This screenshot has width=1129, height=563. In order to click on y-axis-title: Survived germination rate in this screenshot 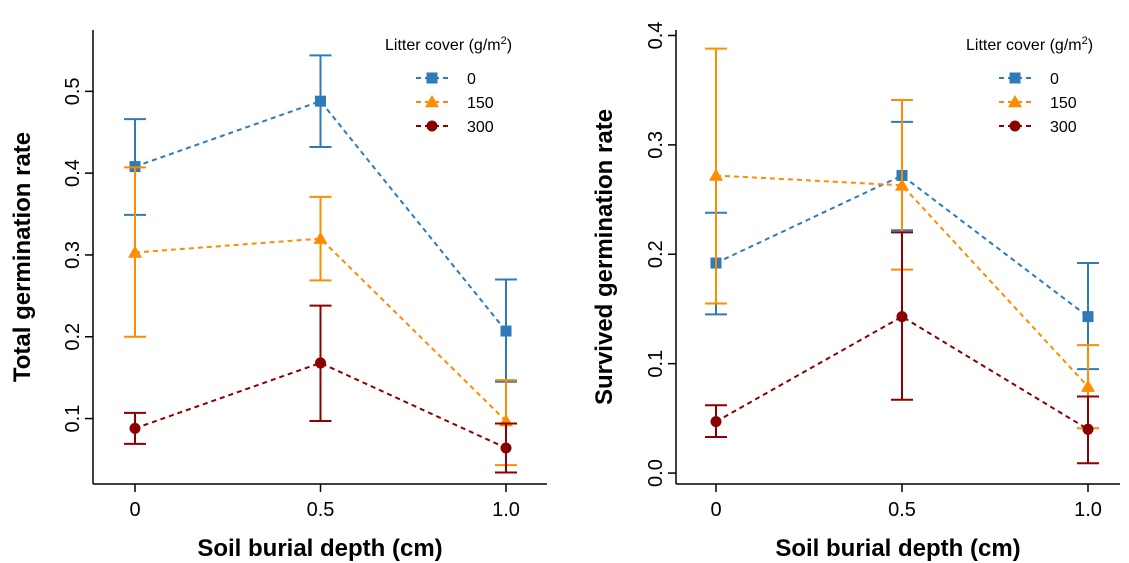, I will do `click(604, 257)`.